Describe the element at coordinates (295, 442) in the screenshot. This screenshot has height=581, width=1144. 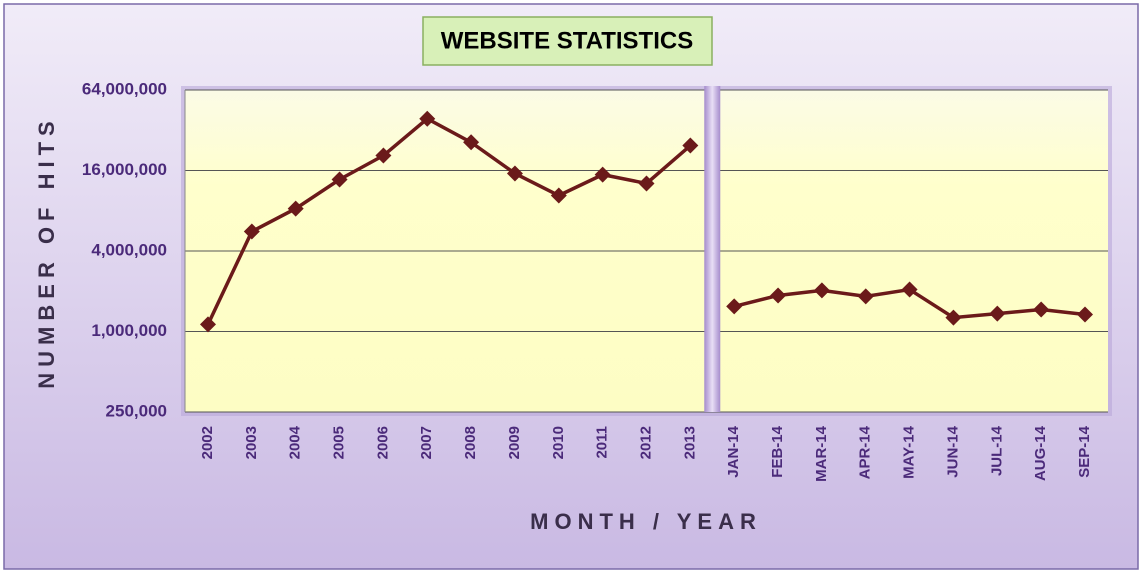
I see `x-tick-label: 2004` at that location.